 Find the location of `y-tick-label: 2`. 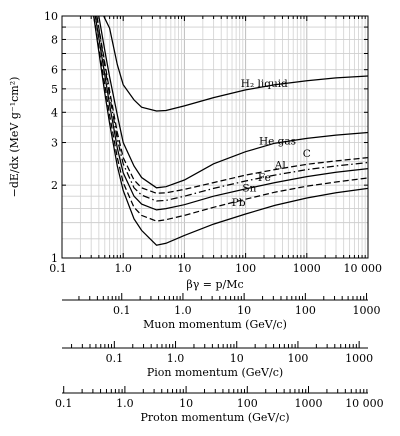

y-tick-label: 2 is located at coordinates (54, 185).